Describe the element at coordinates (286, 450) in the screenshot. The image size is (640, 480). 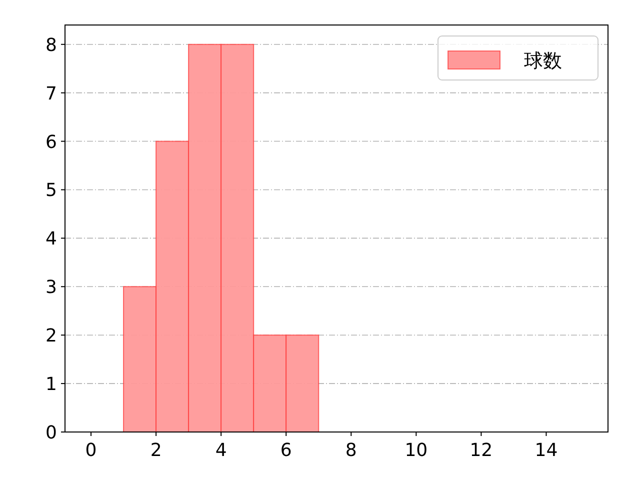
I see `x-tick-label: 6` at that location.